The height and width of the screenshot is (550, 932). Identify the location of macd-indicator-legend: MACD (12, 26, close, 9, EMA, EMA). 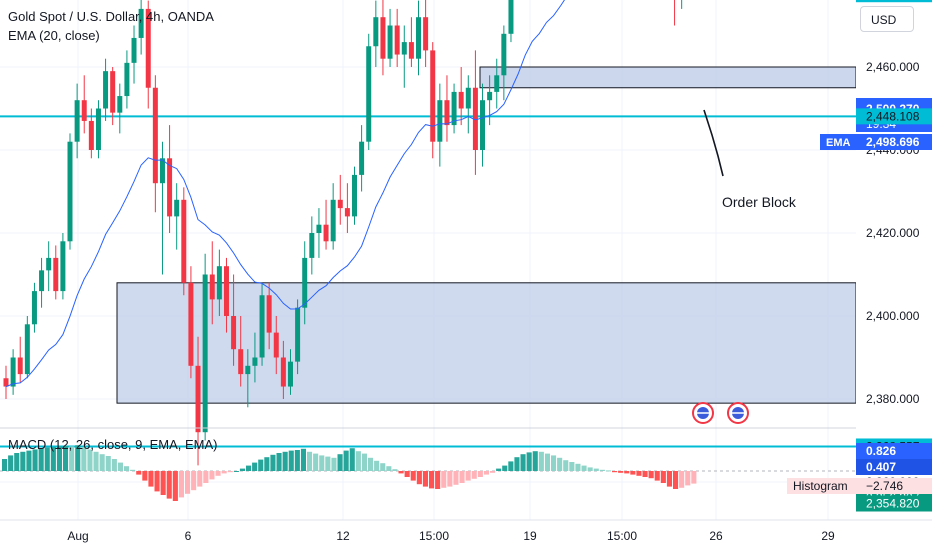
(113, 444).